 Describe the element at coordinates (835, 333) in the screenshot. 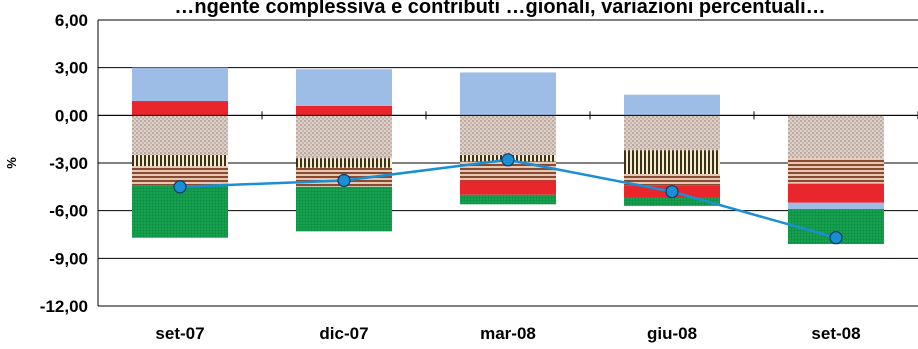

I see `x-tick-label: set-08` at that location.